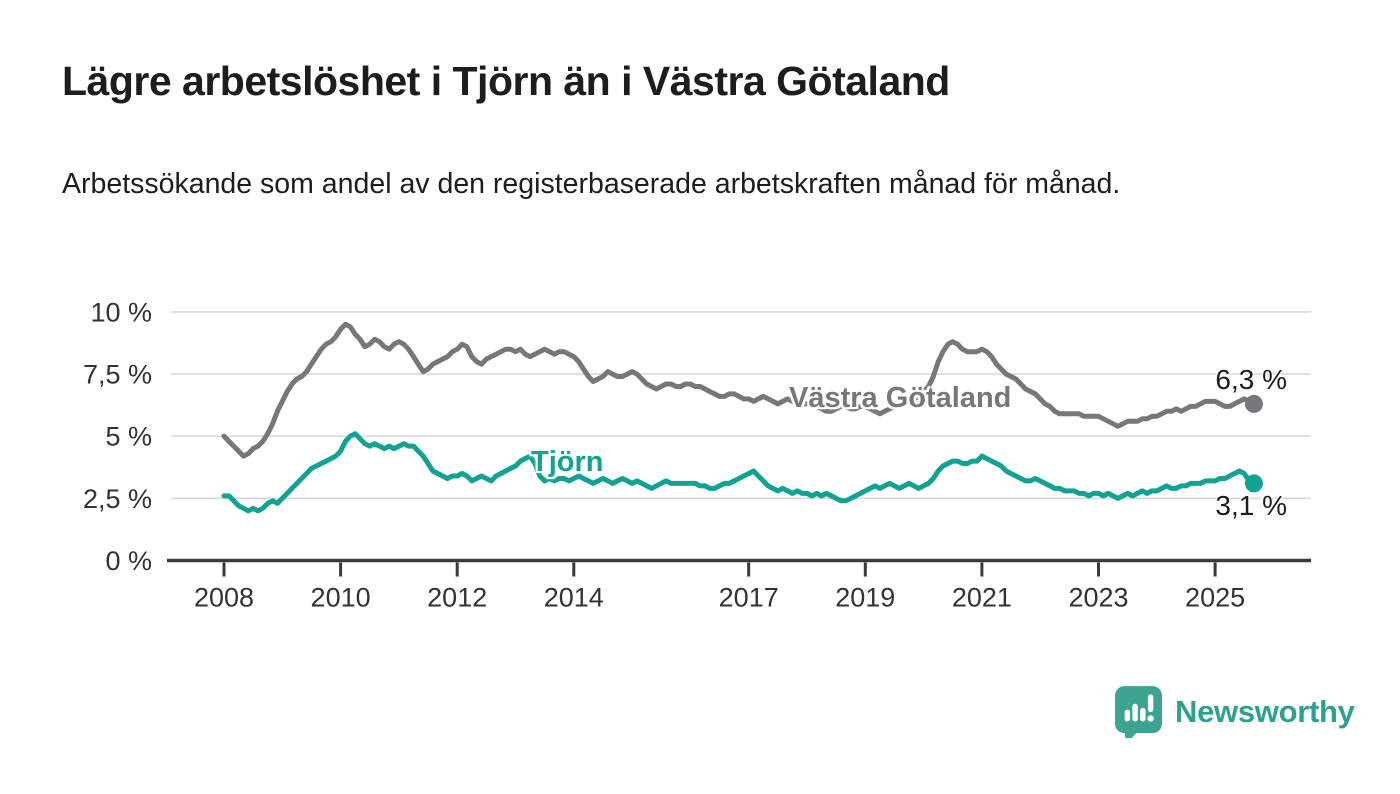 This screenshot has height=794, width=1400. What do you see at coordinates (900, 398) in the screenshot?
I see `series-label-vastra-gotaland: Västra Götaland` at bounding box center [900, 398].